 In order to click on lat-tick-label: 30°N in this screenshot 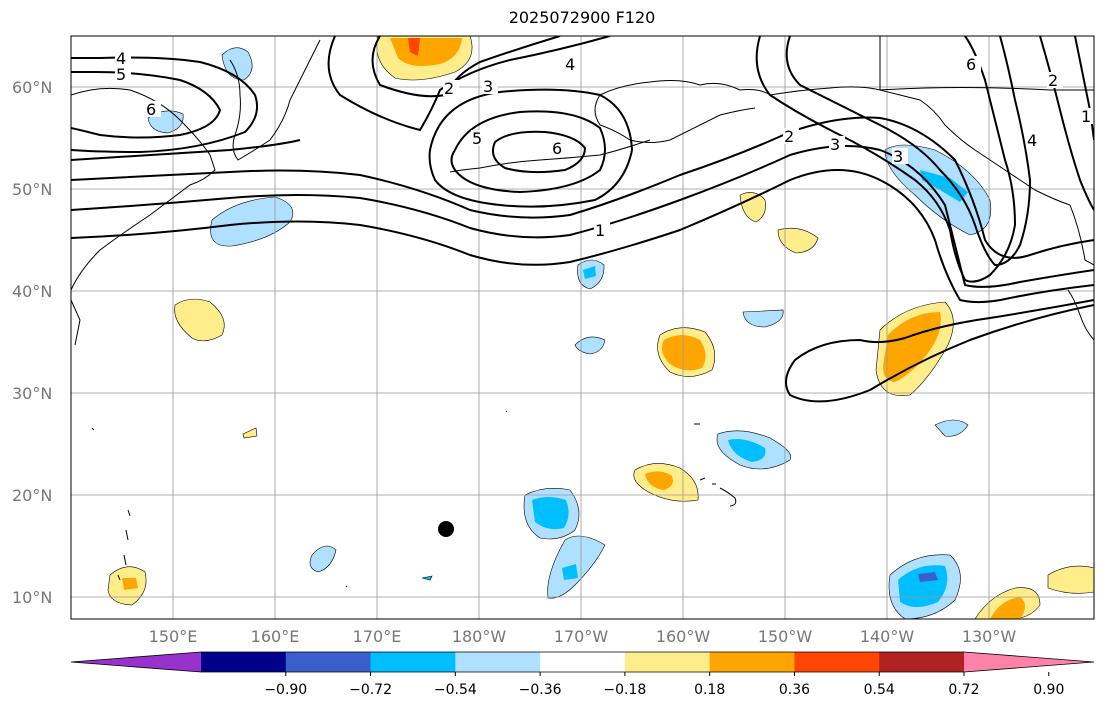, I will do `click(32, 393)`.